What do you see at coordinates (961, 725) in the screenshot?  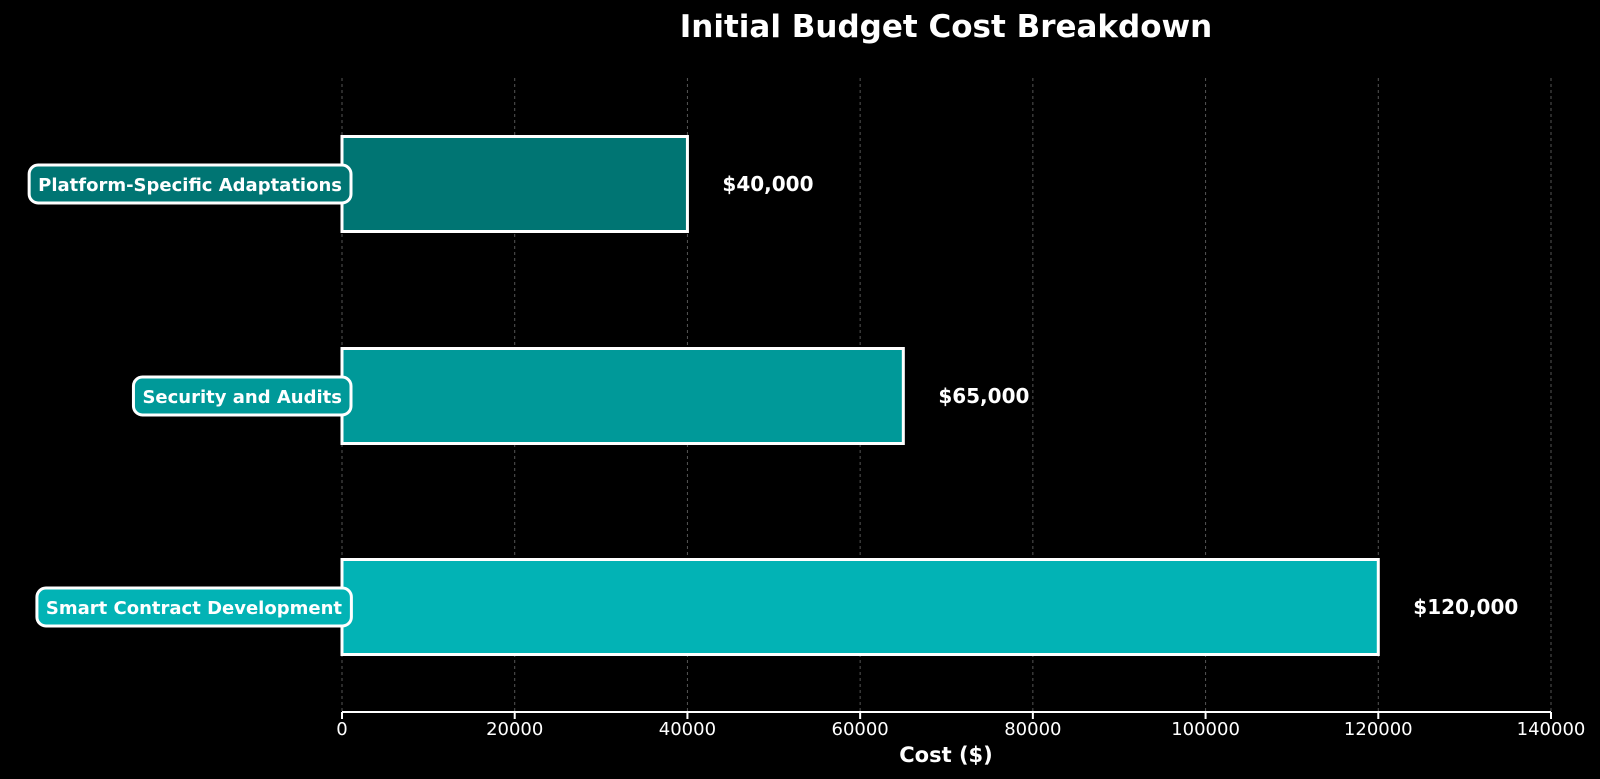 I see `x-axis: 0 20000 40000 60000 80000 100000 120000 140000` at bounding box center [961, 725].